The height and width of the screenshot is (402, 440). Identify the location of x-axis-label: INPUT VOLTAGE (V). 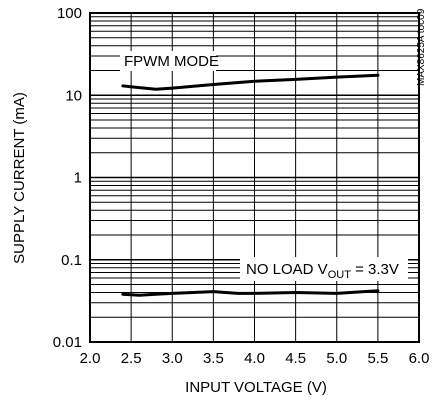
(256, 387).